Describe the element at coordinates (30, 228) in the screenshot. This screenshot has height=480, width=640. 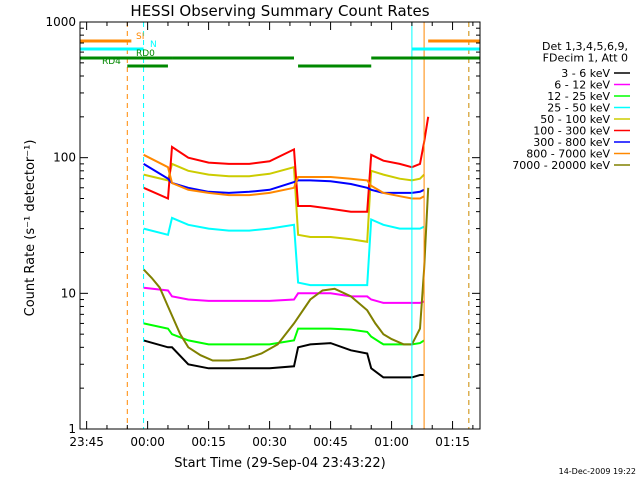
I see `y-axis-label: Count Rate (s⁻¹ detector⁻¹)` at that location.